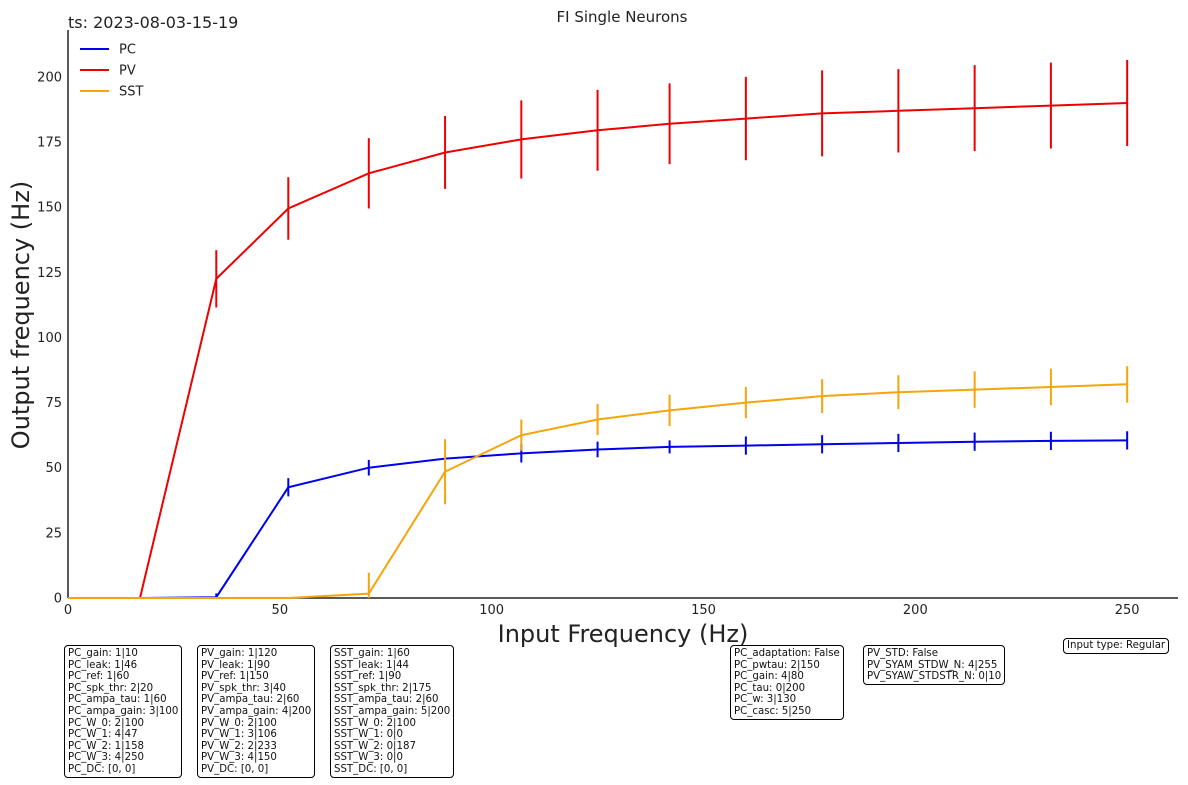 The width and height of the screenshot is (1188, 785). Describe the element at coordinates (703, 610) in the screenshot. I see `x-tick-label: 150` at that location.